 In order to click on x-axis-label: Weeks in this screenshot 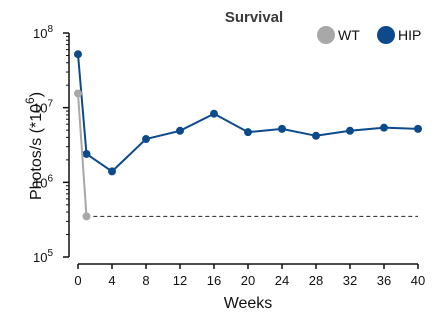, I will do `click(248, 303)`.